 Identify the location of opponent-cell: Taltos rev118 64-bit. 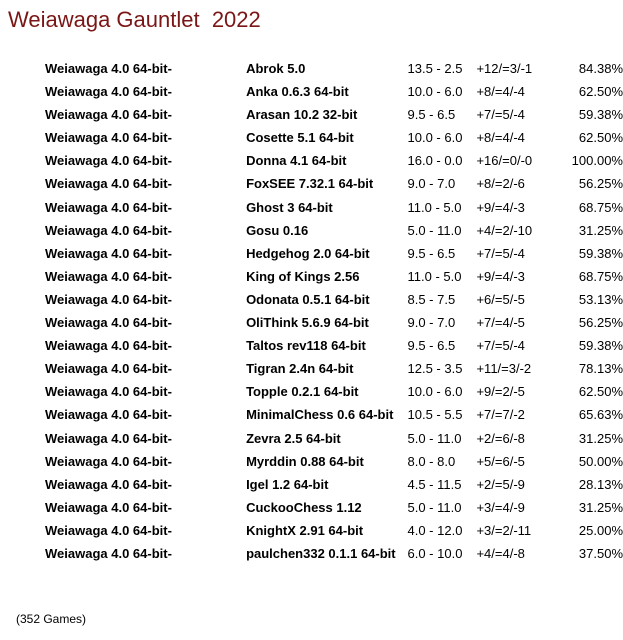
(306, 346).